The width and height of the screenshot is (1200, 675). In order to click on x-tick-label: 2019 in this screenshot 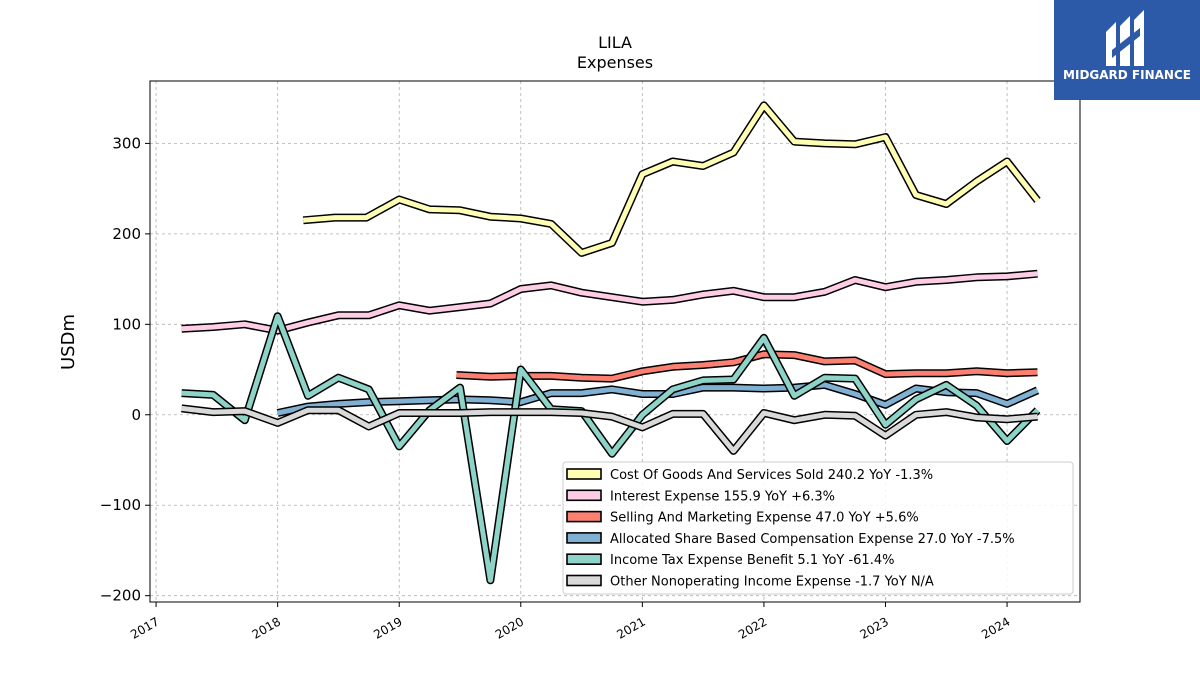, I will do `click(387, 627)`.